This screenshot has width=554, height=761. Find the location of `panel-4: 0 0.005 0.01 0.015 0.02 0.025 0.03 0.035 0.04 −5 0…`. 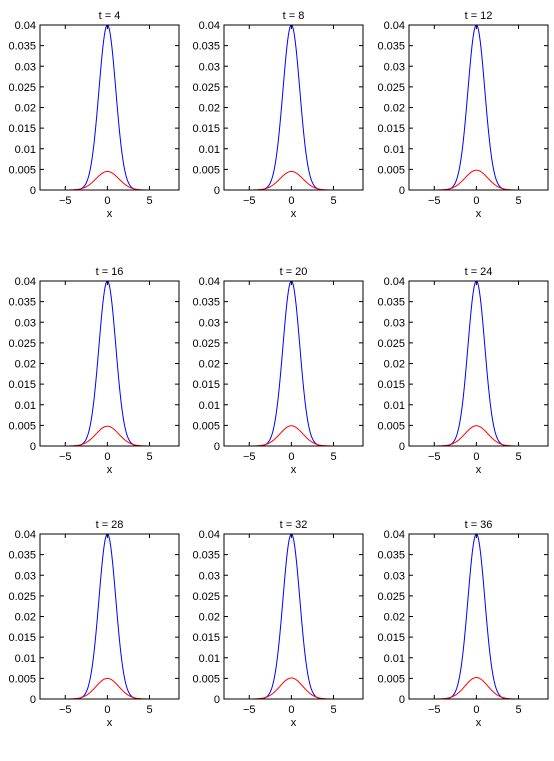

panel-4: 0 0.005 0.01 0.015 0.02 0.025 0.03 0.035 0.04 −5 0… is located at coordinates (94, 371).